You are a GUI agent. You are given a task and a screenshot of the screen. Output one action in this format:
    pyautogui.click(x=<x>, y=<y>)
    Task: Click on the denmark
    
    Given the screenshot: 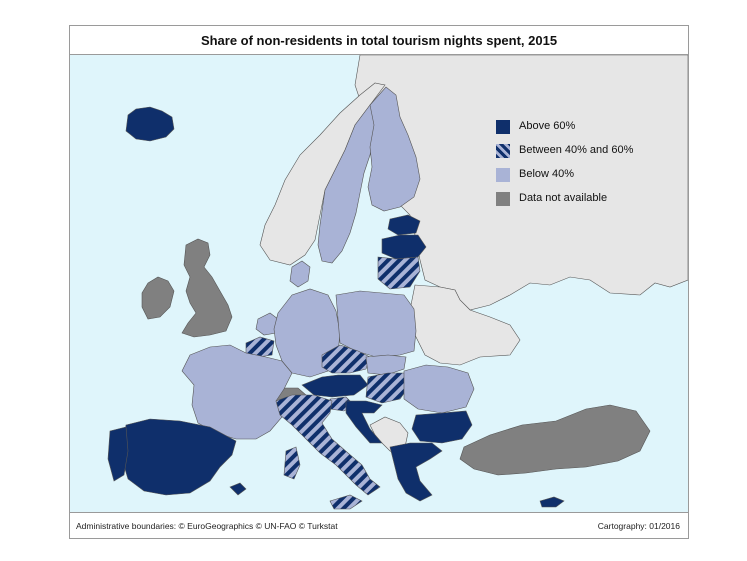 What is the action you would take?
    pyautogui.click(x=300, y=274)
    